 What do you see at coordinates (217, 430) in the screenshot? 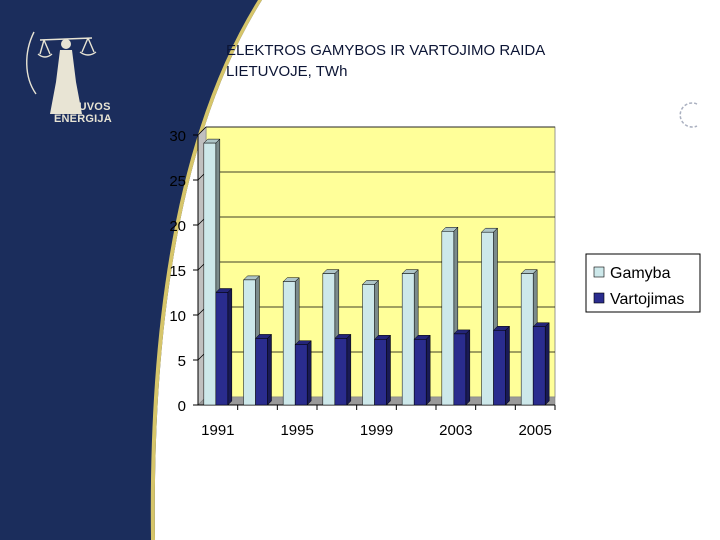
I see `x-tick-label: 1991` at bounding box center [217, 430].